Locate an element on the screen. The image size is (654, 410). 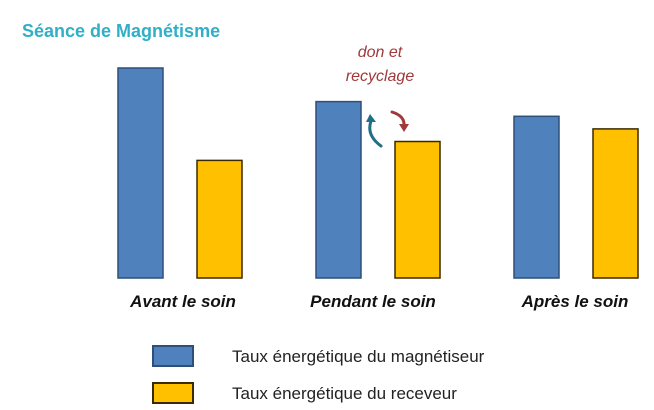
bar-s1-c3 is located at coordinates (536, 197).